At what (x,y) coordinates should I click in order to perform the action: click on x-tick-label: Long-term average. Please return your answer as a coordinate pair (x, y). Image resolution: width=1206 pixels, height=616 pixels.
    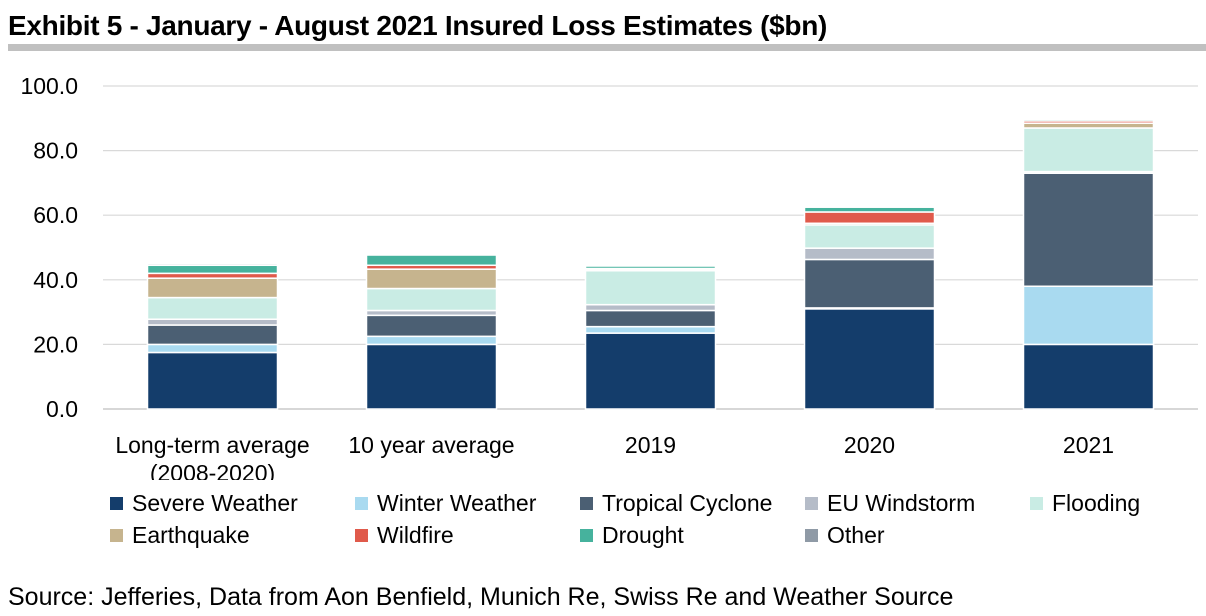
    Looking at the image, I should click on (212, 445).